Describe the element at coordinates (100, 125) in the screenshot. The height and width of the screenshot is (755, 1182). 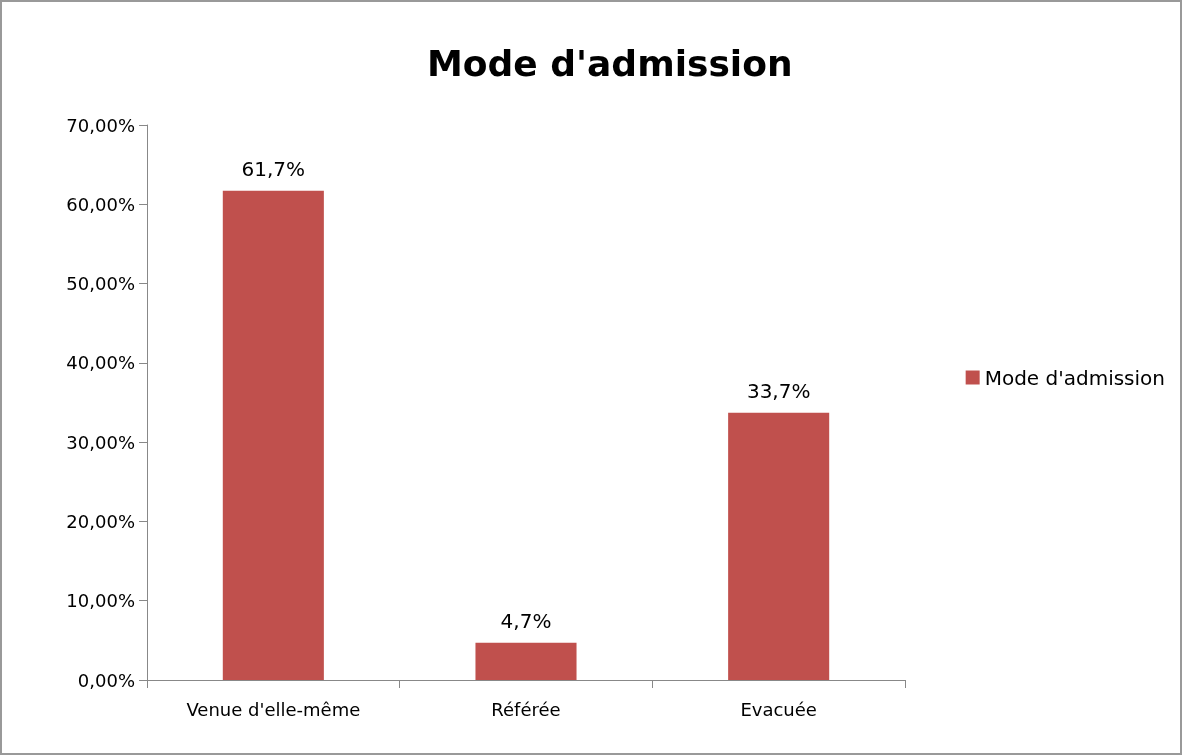
I see `y-tick-label: 70,00%` at that location.